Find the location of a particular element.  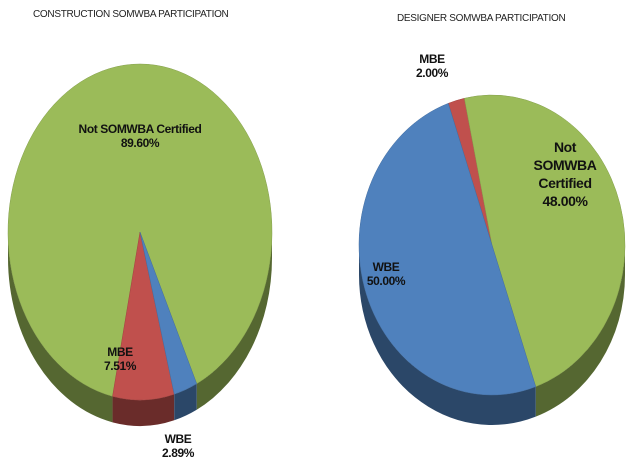

slice-label: MBE 2.00% is located at coordinates (432, 66).